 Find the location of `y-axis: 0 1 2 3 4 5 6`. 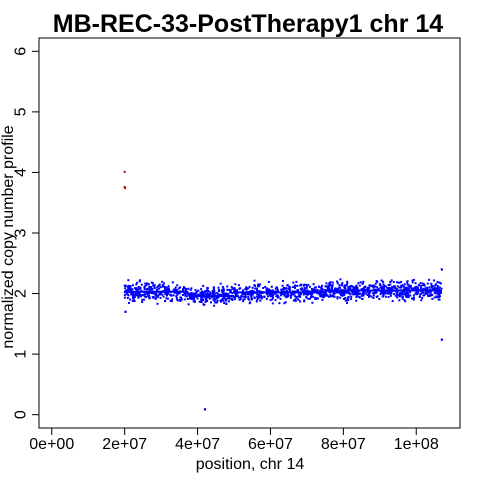

y-axis: 0 1 2 3 4 5 6 is located at coordinates (26, 233).